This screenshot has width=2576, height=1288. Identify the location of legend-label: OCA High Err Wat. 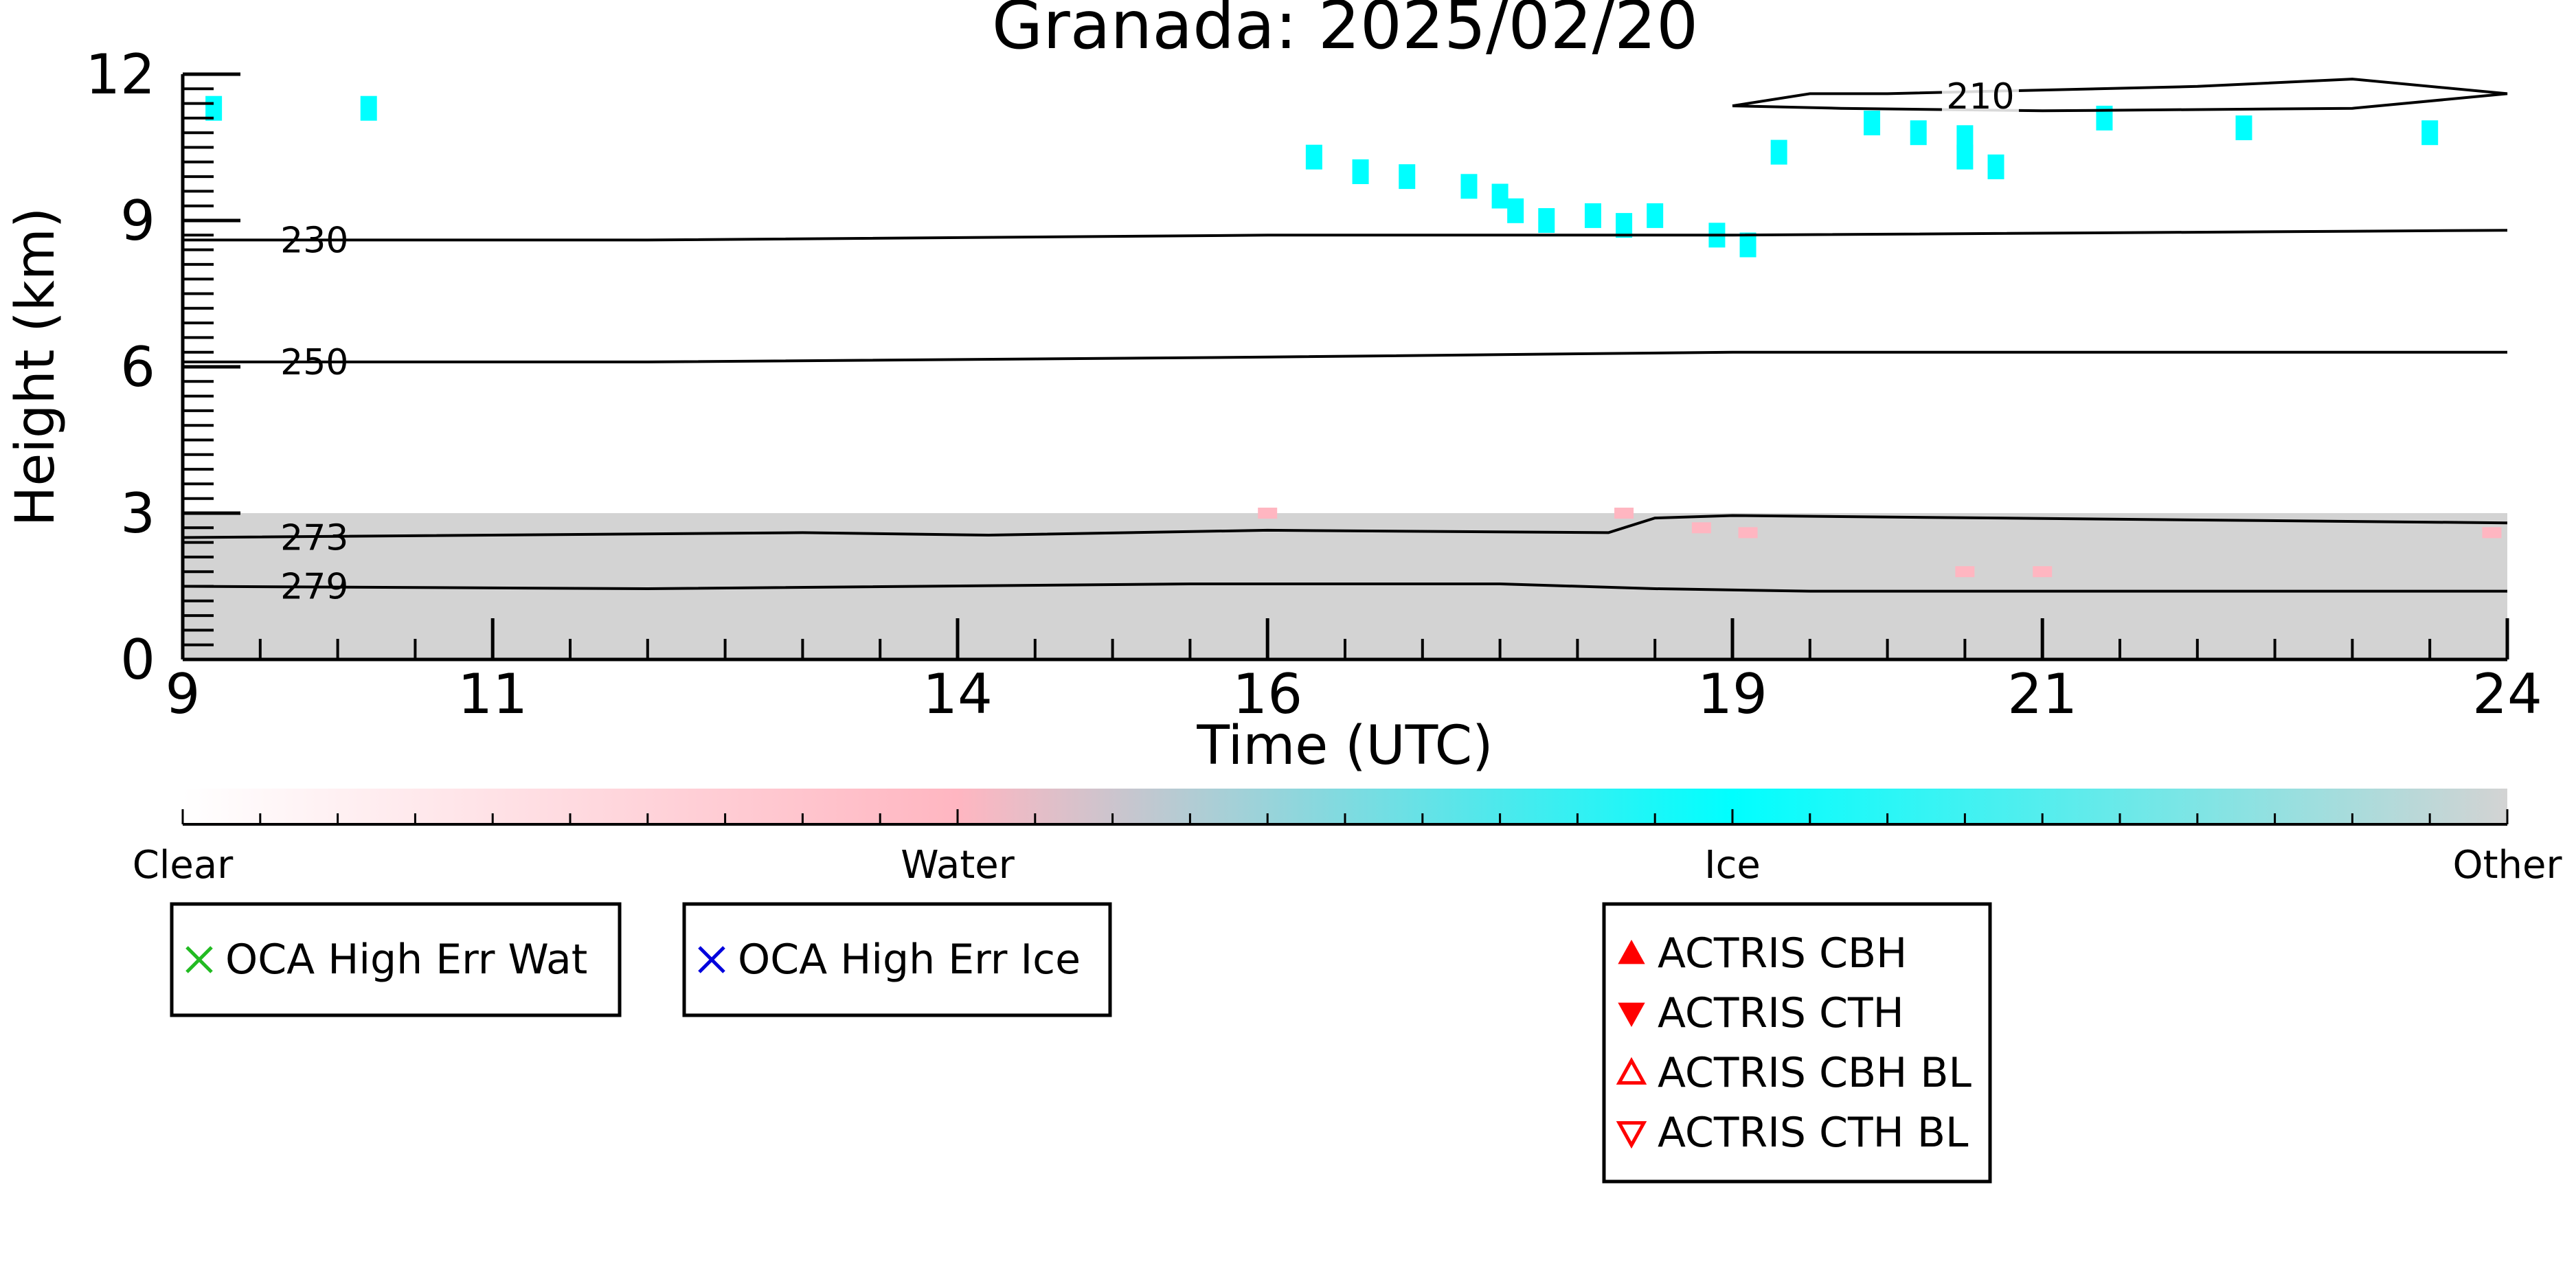
(406, 960).